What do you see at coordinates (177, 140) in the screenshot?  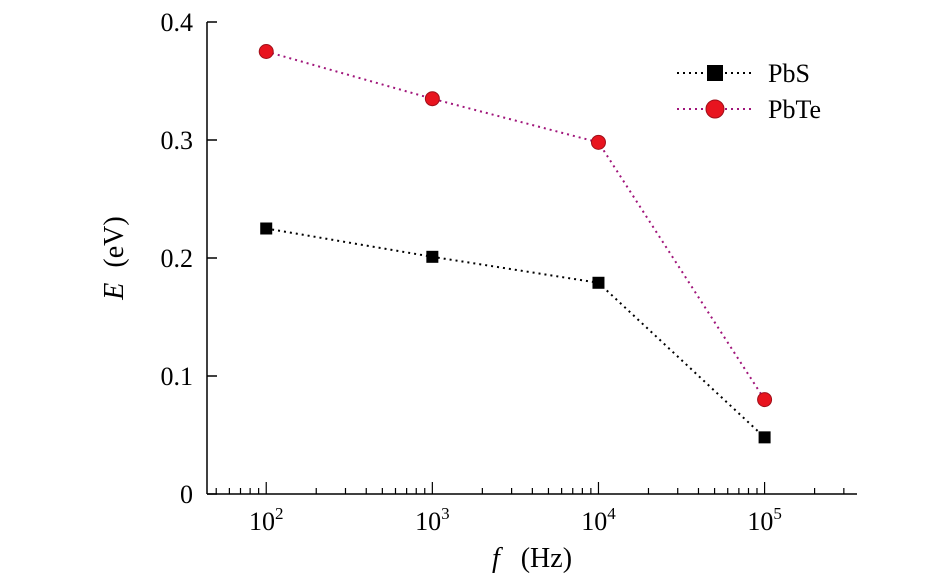 I see `y-tick-label: 0.3` at bounding box center [177, 140].